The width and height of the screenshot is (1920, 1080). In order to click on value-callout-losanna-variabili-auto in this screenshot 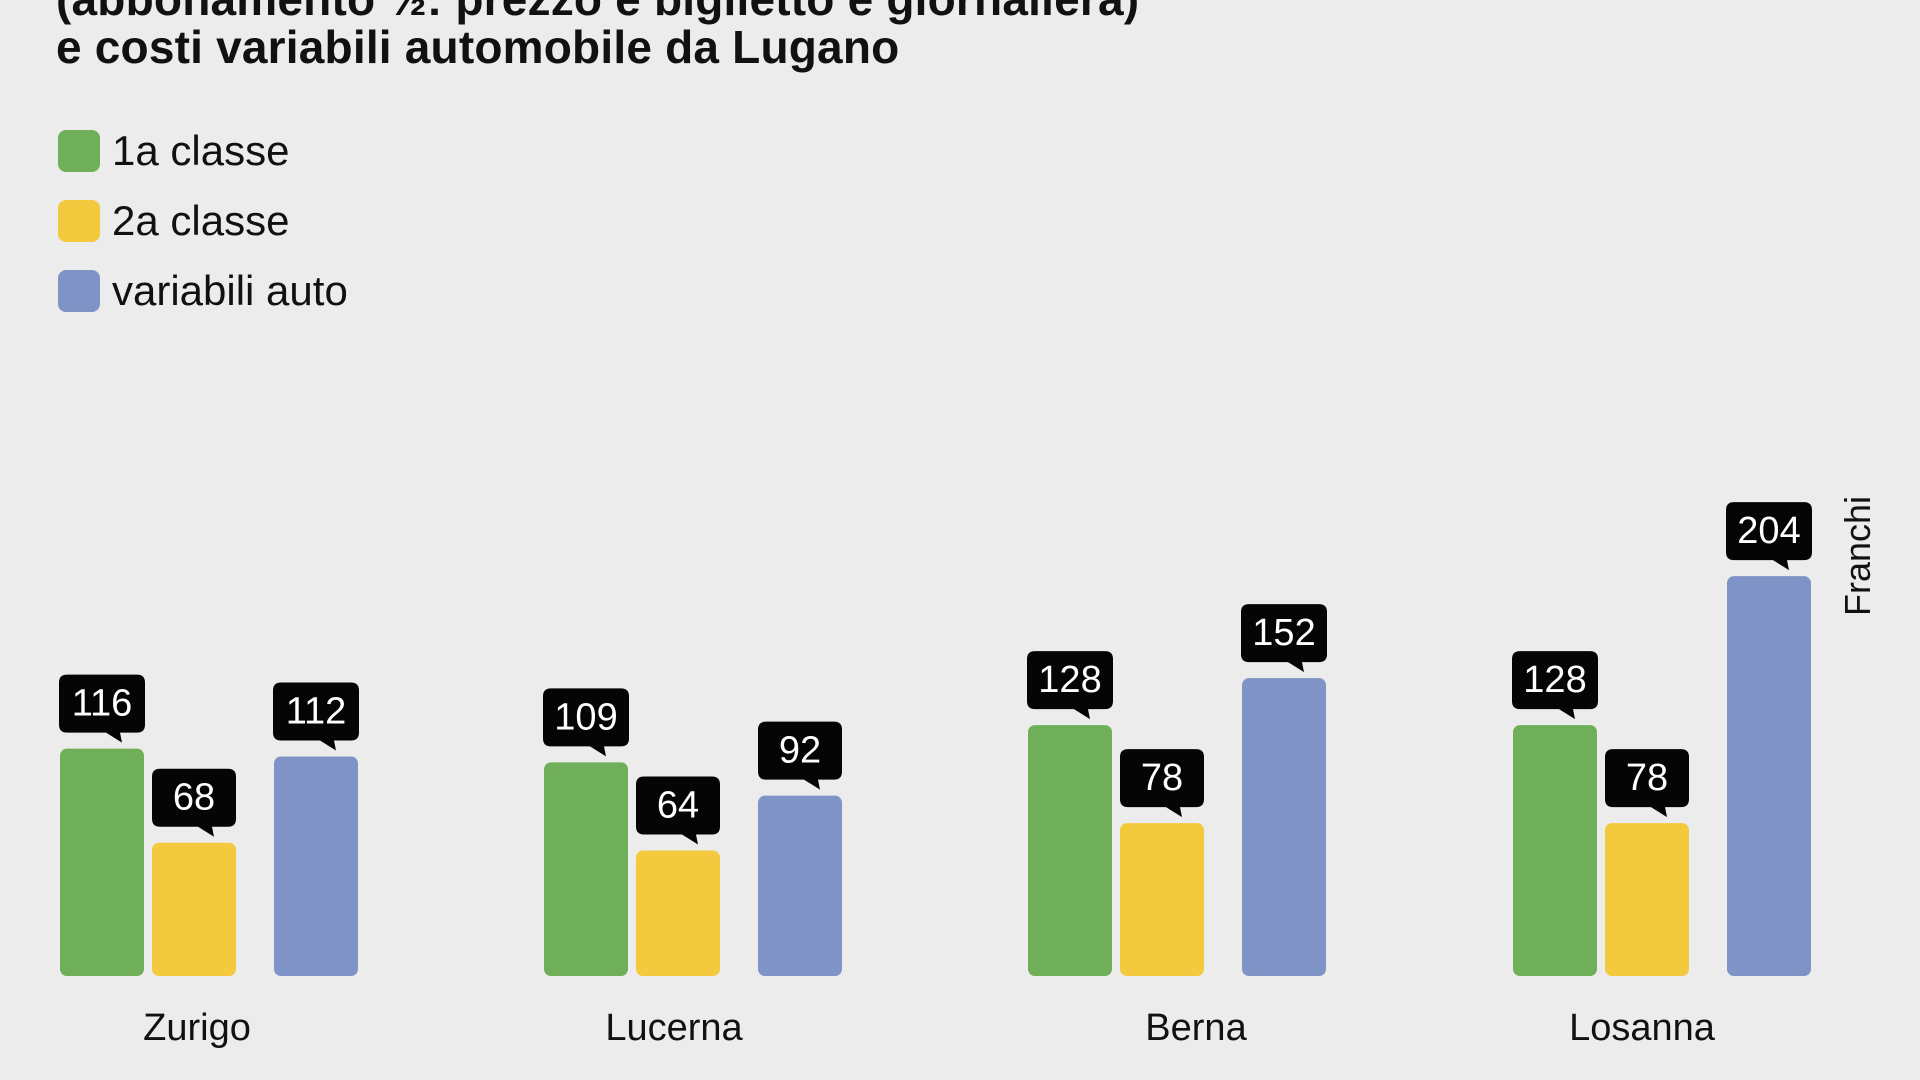, I will do `click(1769, 536)`.